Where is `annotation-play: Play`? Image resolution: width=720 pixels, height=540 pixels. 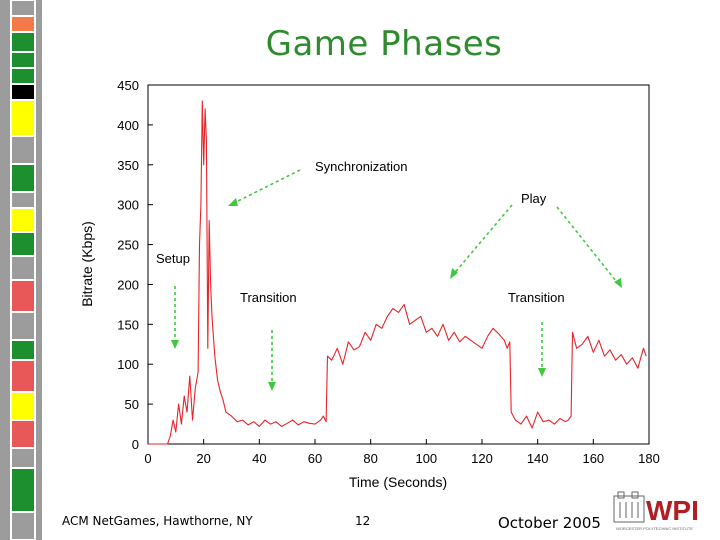
annotation-play: Play is located at coordinates (534, 198).